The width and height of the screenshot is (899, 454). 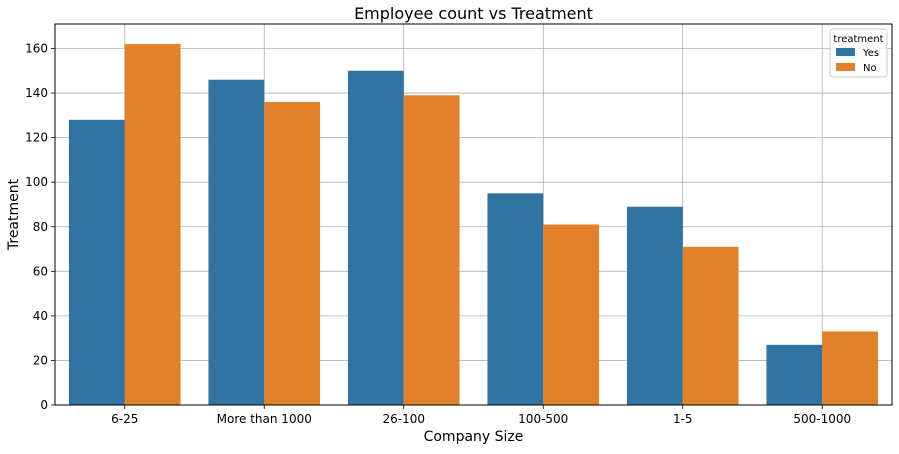 What do you see at coordinates (40, 227) in the screenshot?
I see `y-tick-label: 80` at bounding box center [40, 227].